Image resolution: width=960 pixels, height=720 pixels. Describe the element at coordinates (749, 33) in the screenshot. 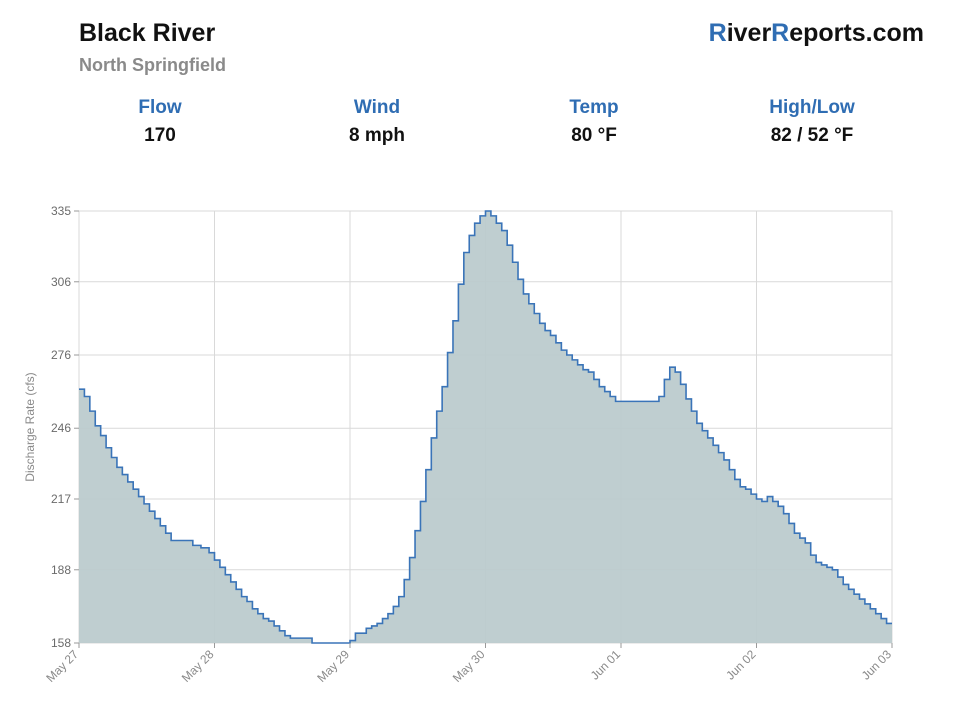

I see `logo-text-iver: iver` at that location.